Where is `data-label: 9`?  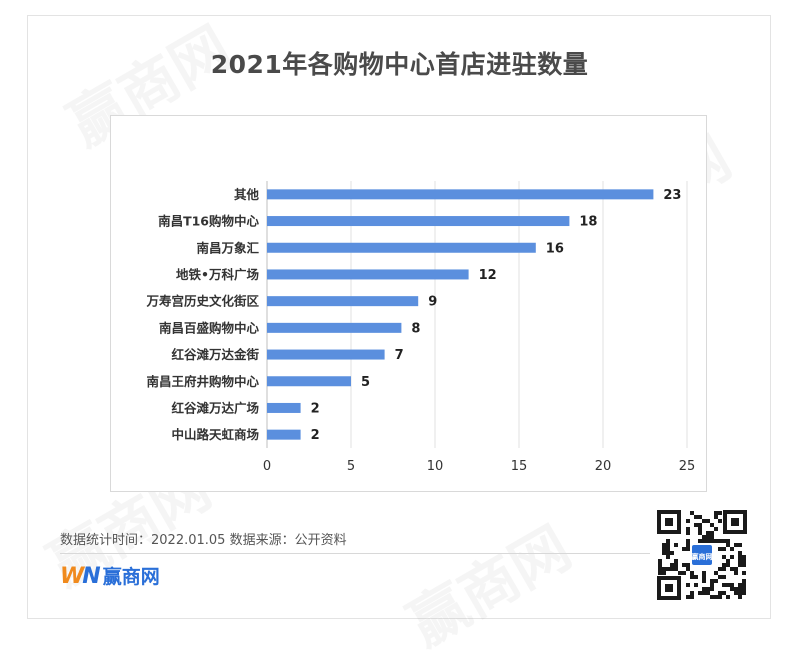 data-label: 9 is located at coordinates (432, 302).